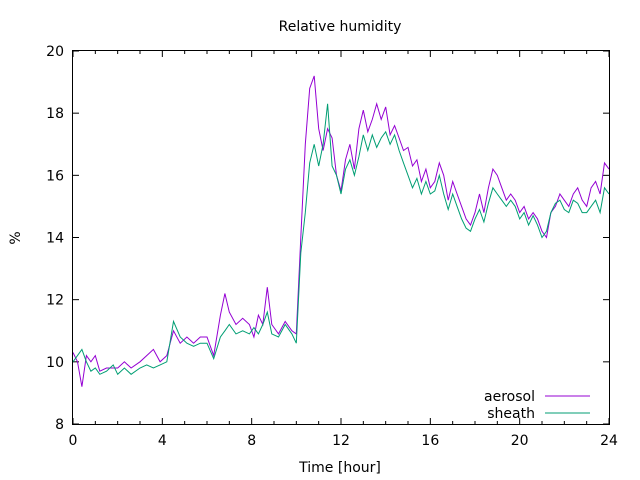 This screenshot has width=640, height=480. Describe the element at coordinates (55, 239) in the screenshot. I see `y-tick-label: 14` at that location.